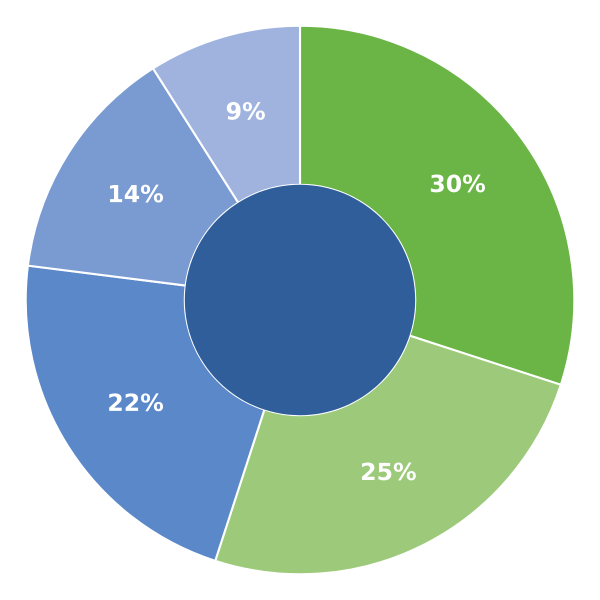  I want to click on data-label: 30%, so click(458, 183).